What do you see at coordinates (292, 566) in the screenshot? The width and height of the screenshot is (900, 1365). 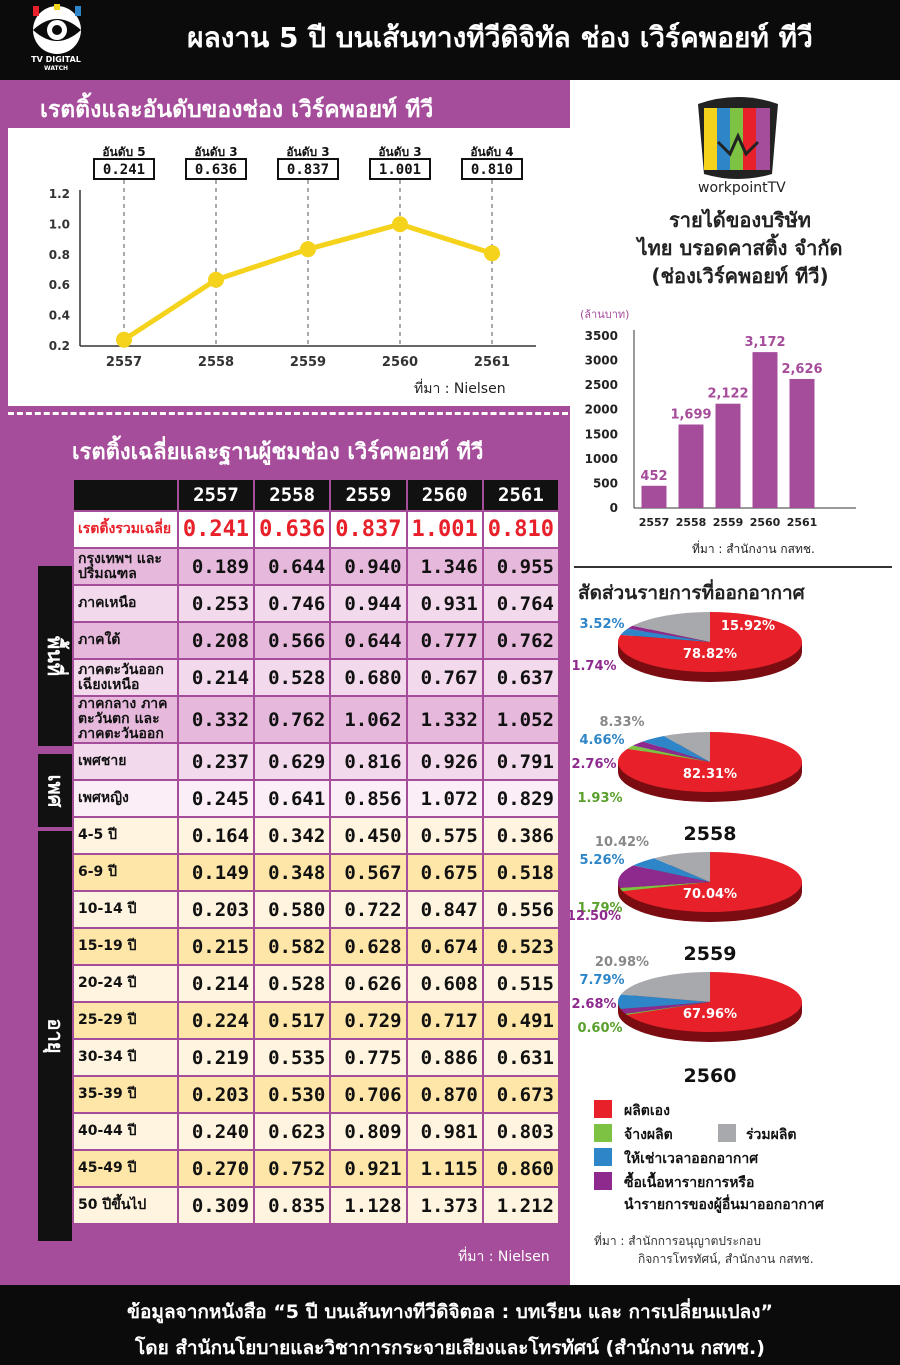 I see `table-value: 0.644` at bounding box center [292, 566].